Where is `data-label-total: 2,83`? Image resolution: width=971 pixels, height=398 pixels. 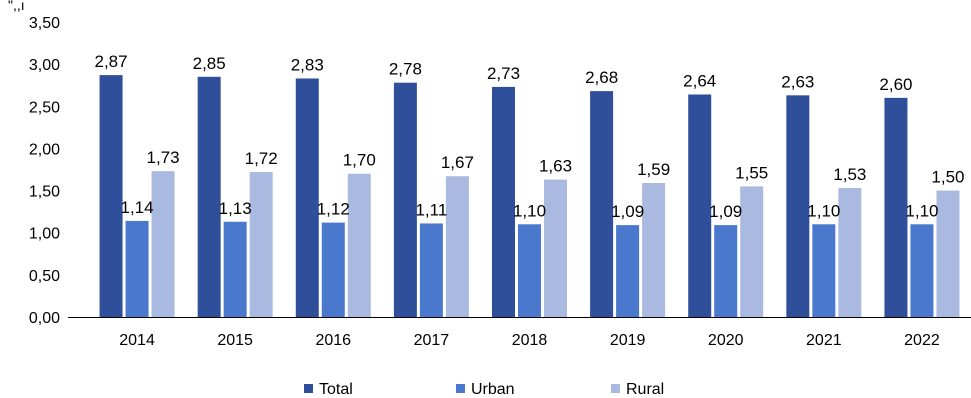
data-label-total: 2,83 is located at coordinates (307, 64).